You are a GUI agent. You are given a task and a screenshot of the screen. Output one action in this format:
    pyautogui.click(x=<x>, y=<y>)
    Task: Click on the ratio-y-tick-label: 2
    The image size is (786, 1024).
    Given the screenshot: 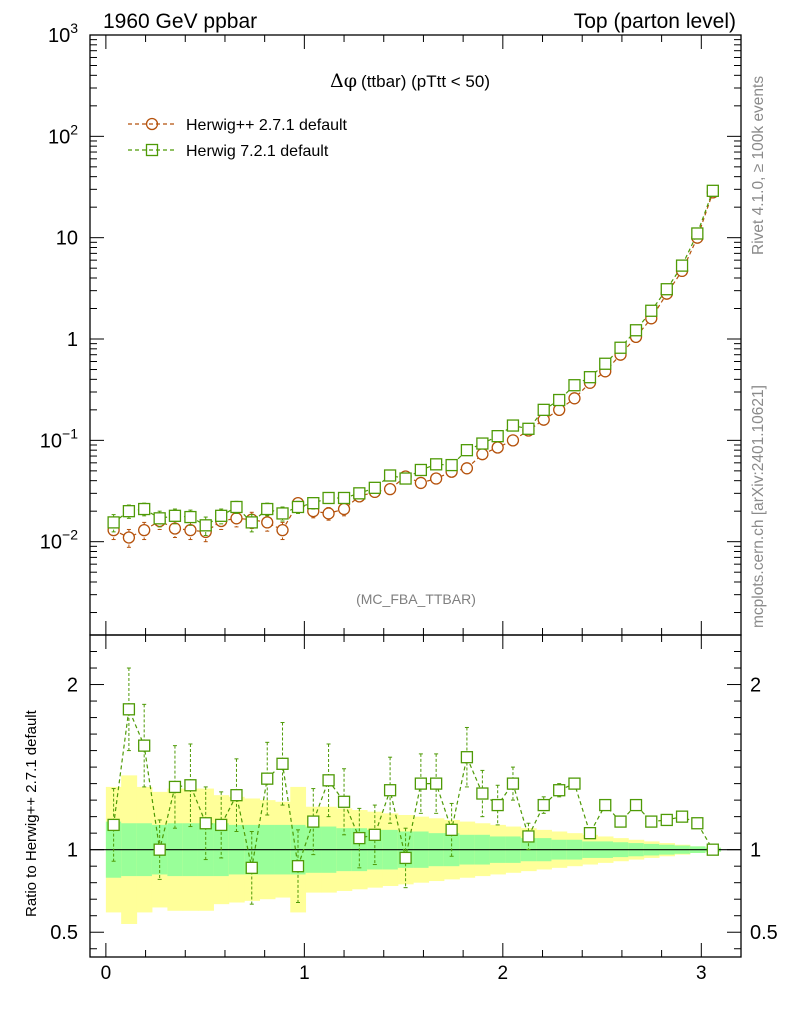 What is the action you would take?
    pyautogui.click(x=72, y=686)
    